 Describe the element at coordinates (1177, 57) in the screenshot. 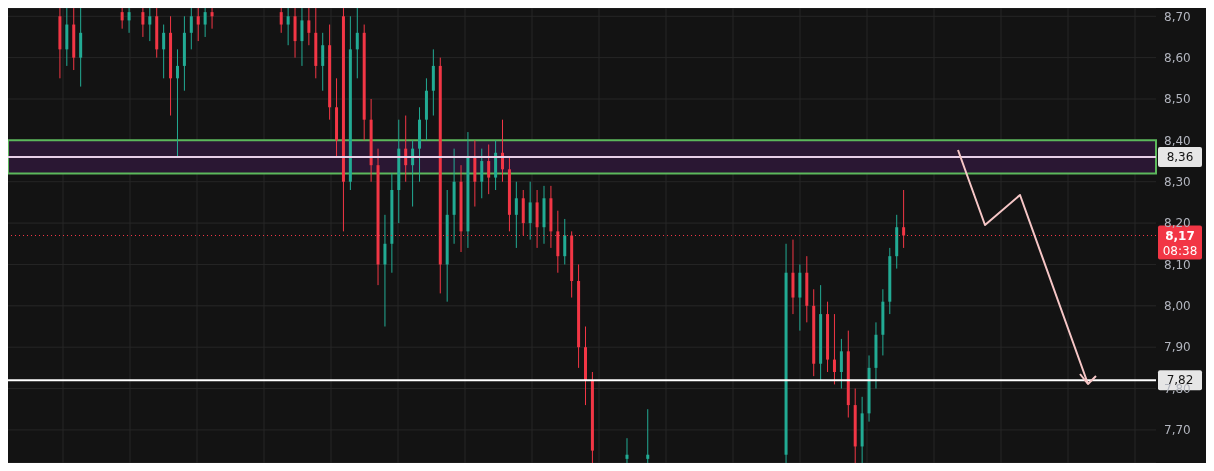

I see `y-tick-label: 8,60` at that location.